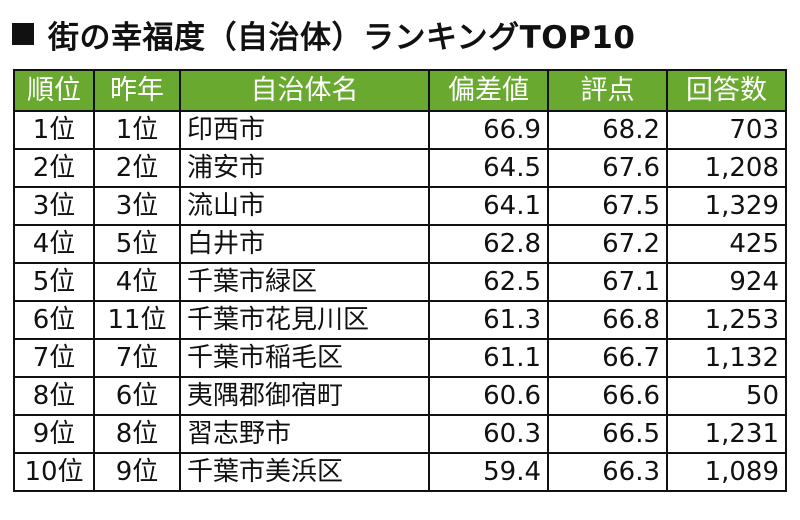 The image size is (800, 520). What do you see at coordinates (726, 206) in the screenshot?
I see `cell-responses: 1,329` at bounding box center [726, 206].